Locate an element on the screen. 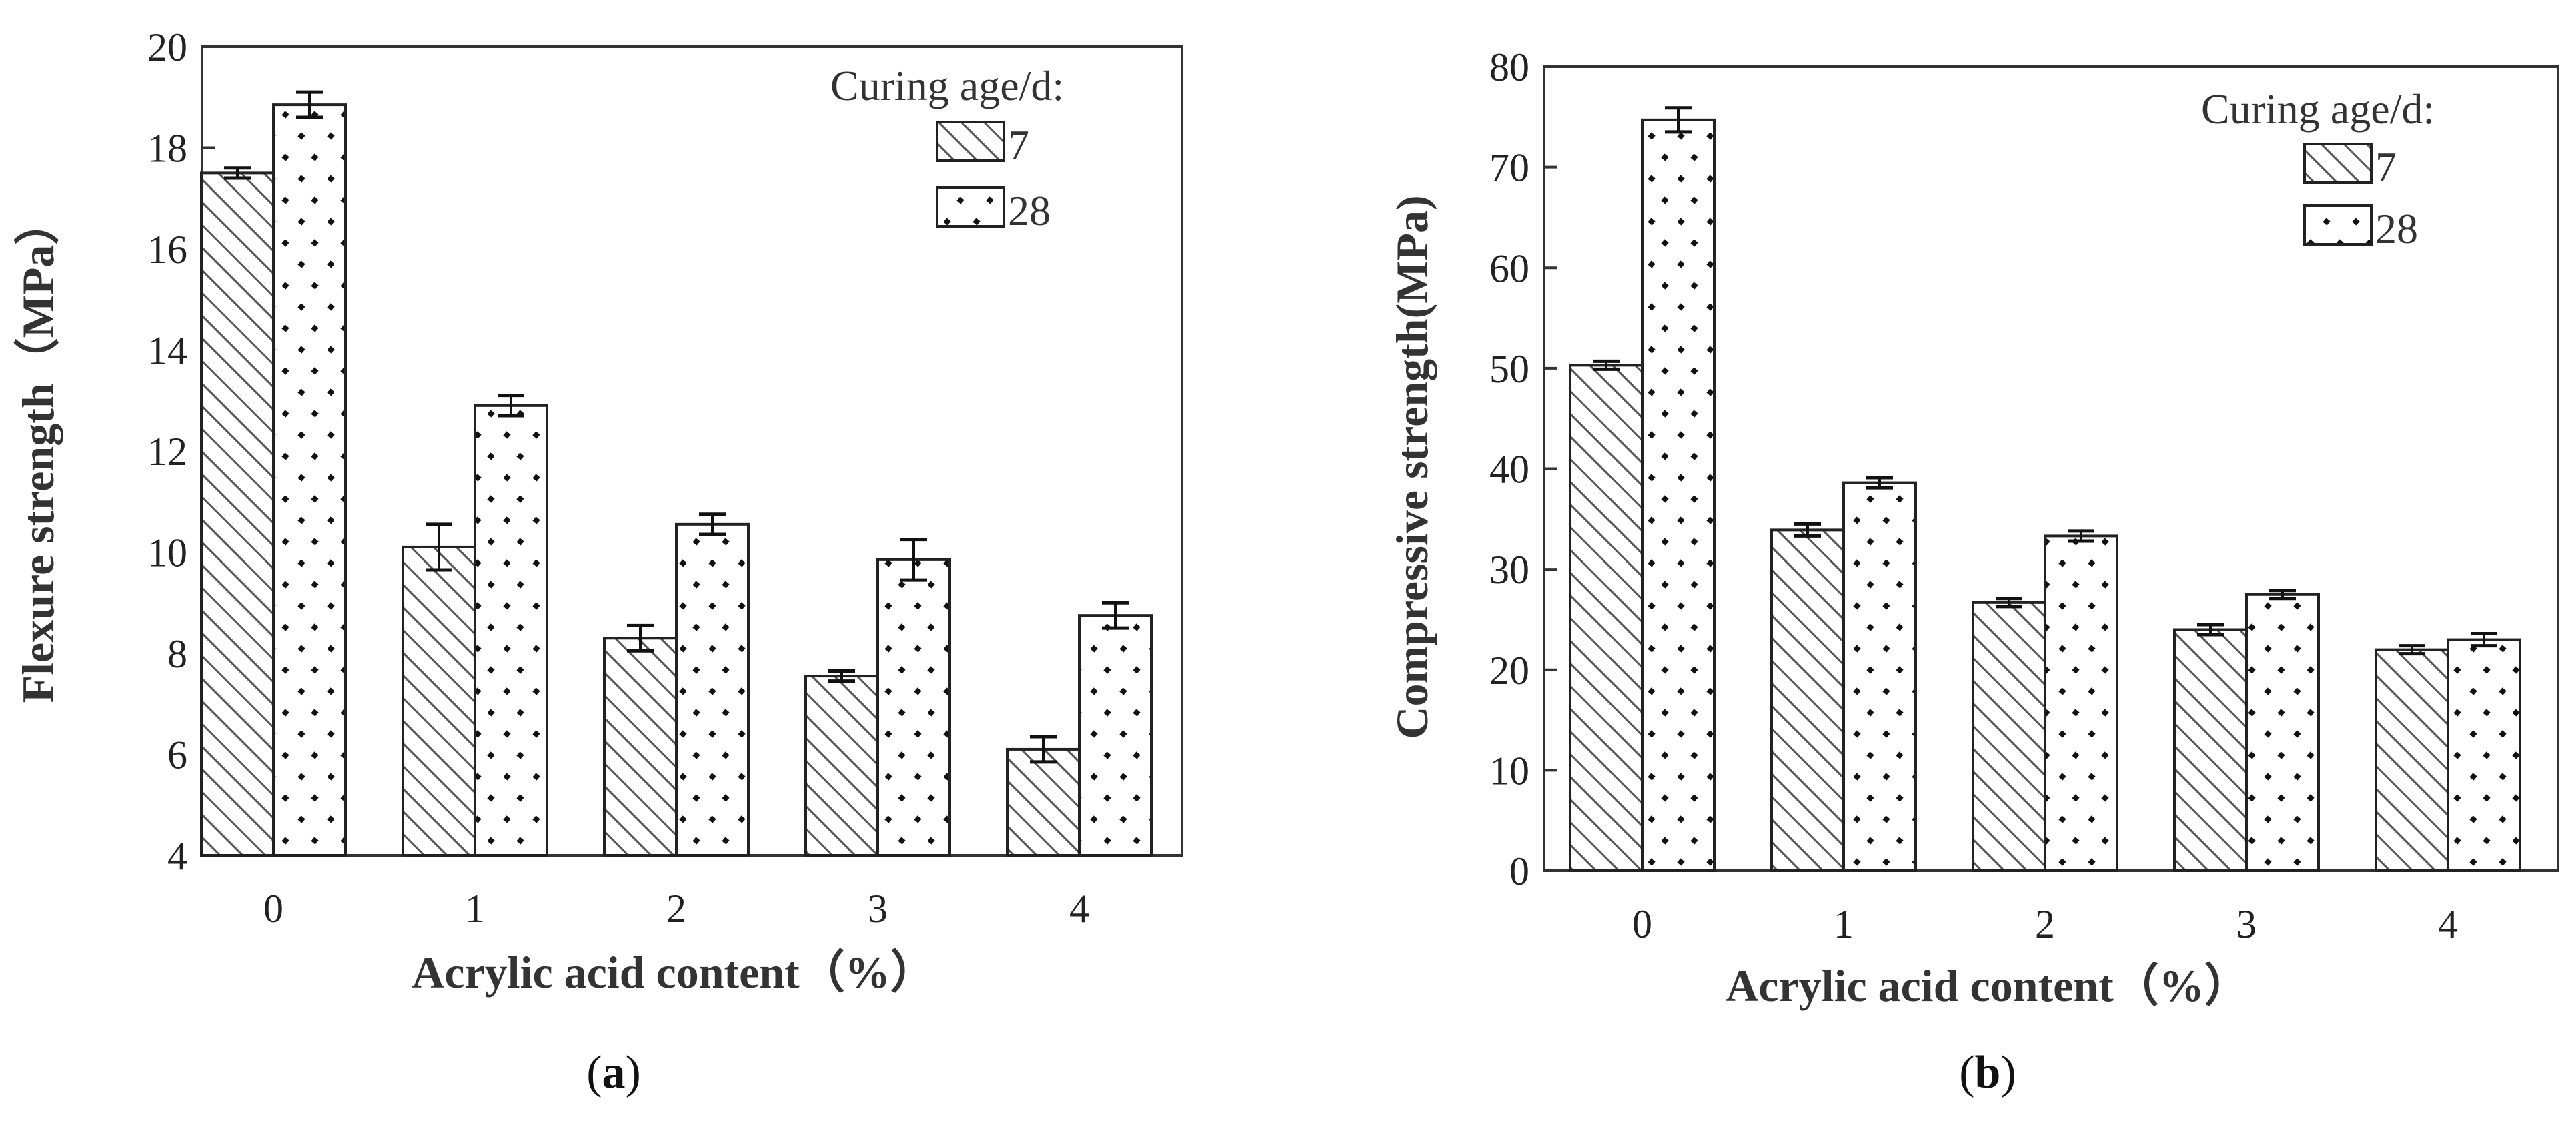 The image size is (2576, 1125). y-tick-label: 14 is located at coordinates (167, 351).